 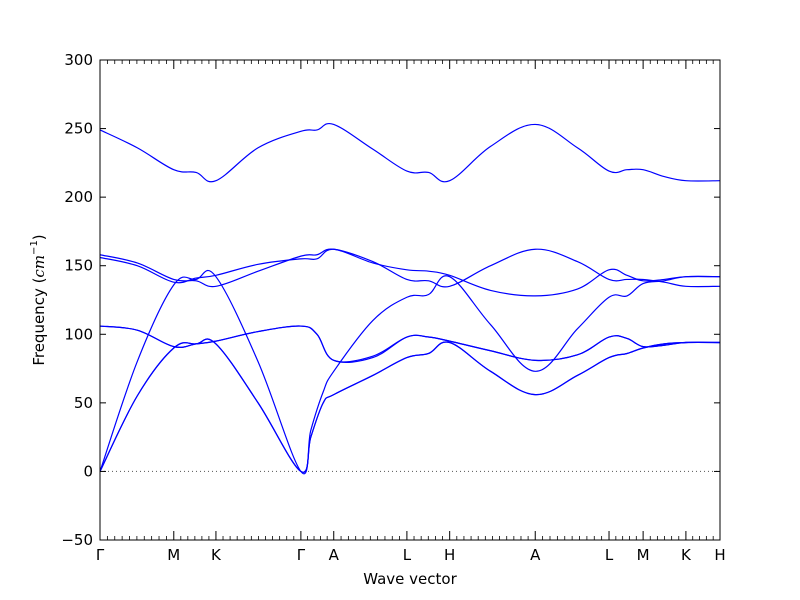 I want to click on y-tick-label: 150, so click(x=78, y=266).